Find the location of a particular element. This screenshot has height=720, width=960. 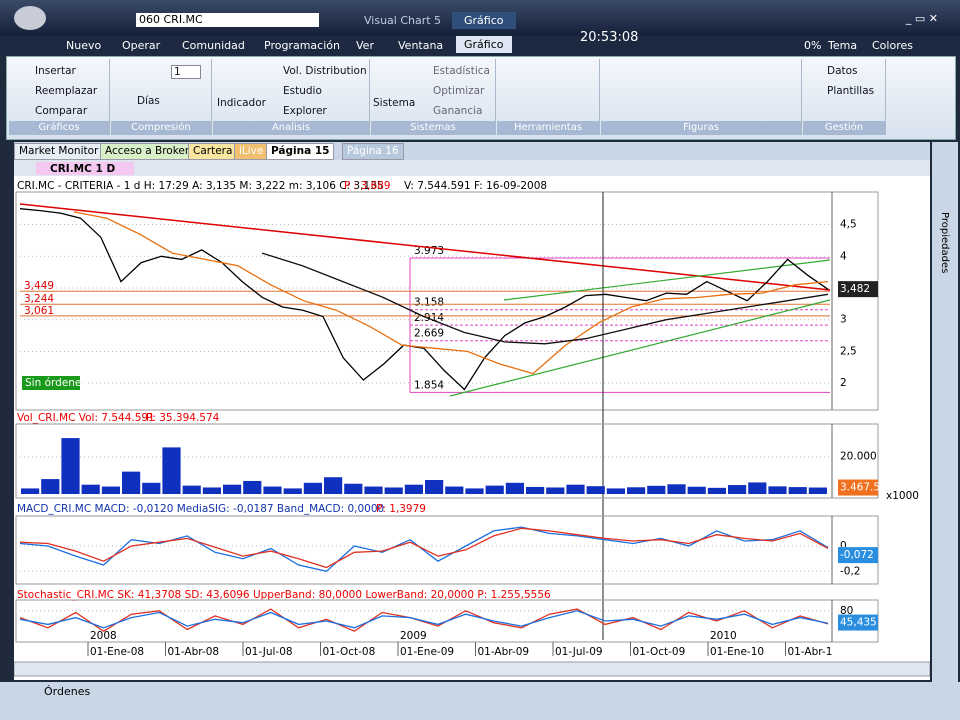

stoch-sk is located at coordinates (424, 620).